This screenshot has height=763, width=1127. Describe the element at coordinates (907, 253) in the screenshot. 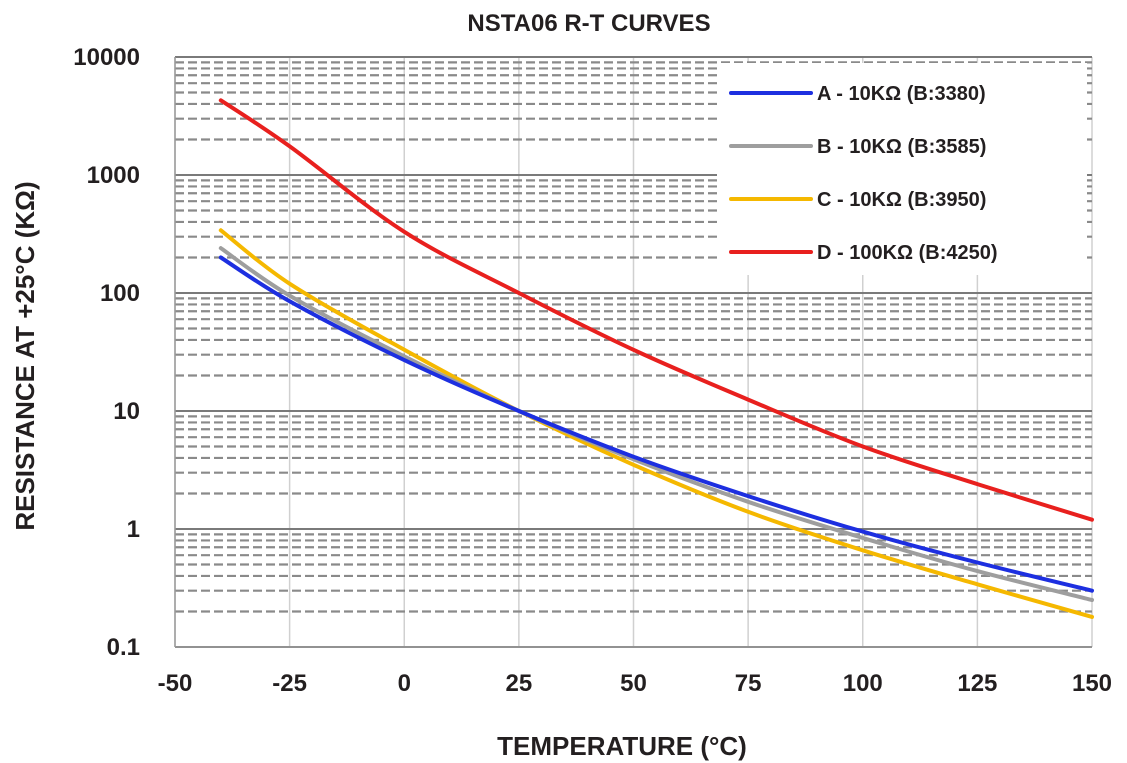

I see `legend-label: D - 100KΩ (B:4250)` at that location.